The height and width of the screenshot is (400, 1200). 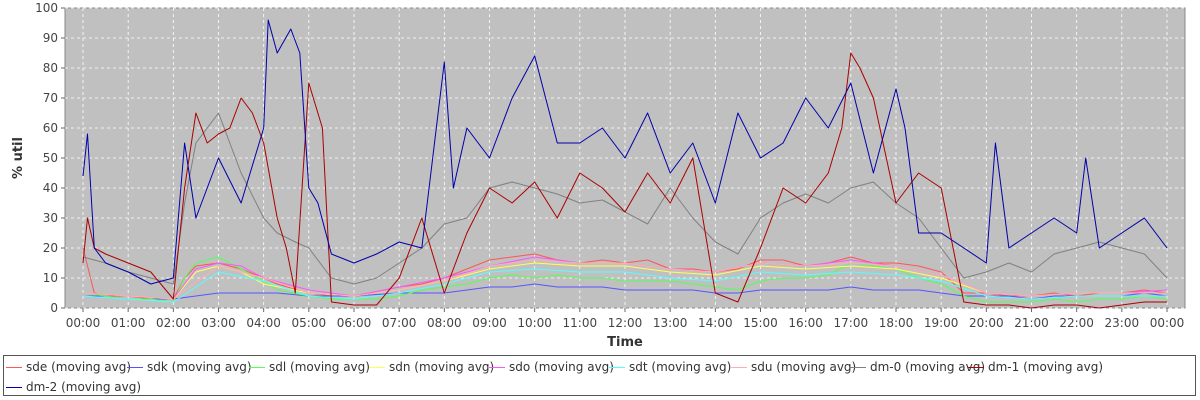 What do you see at coordinates (354, 323) in the screenshot?
I see `x-tick-label: 06:00` at bounding box center [354, 323].